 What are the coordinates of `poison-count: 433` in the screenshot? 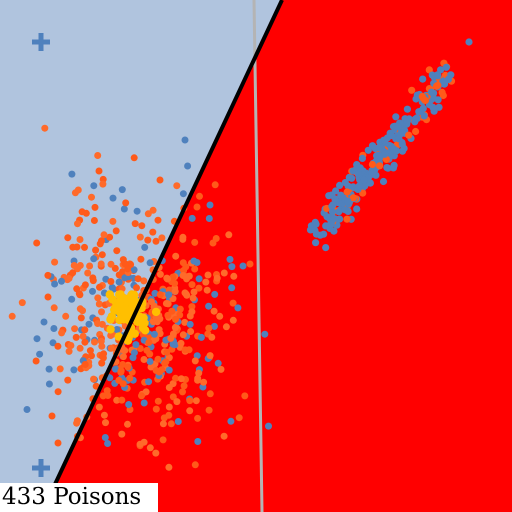 It's located at (24, 497).